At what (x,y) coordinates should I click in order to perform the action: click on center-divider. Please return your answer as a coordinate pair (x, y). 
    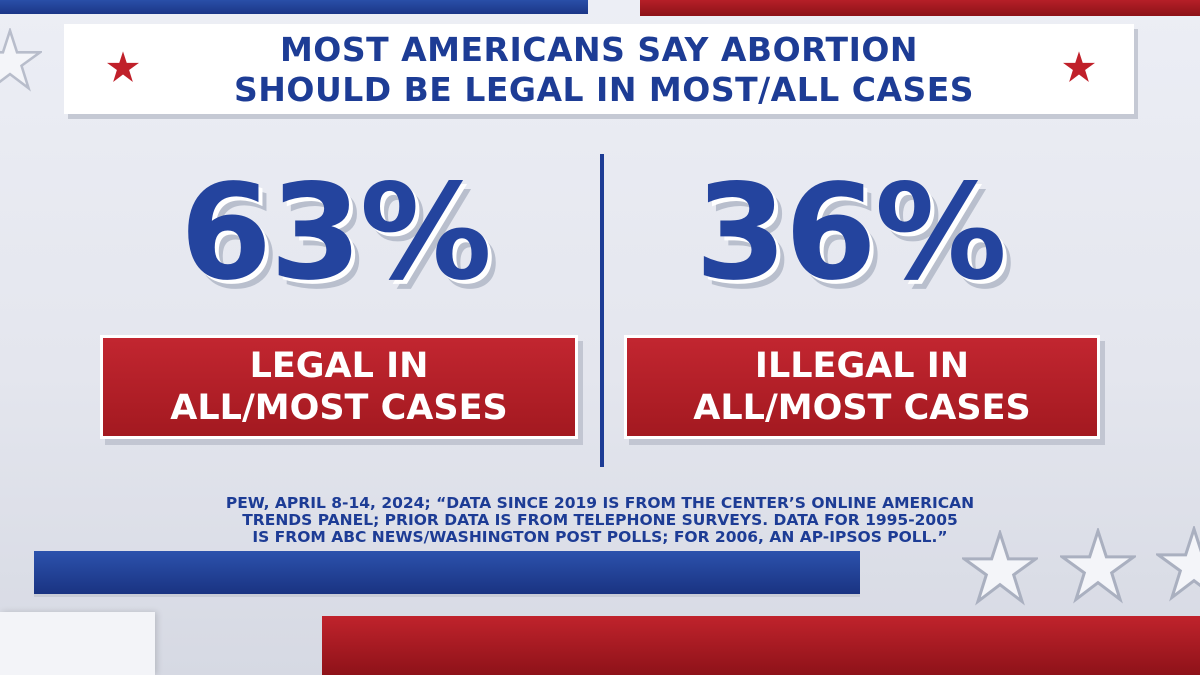
    Looking at the image, I should click on (602, 310).